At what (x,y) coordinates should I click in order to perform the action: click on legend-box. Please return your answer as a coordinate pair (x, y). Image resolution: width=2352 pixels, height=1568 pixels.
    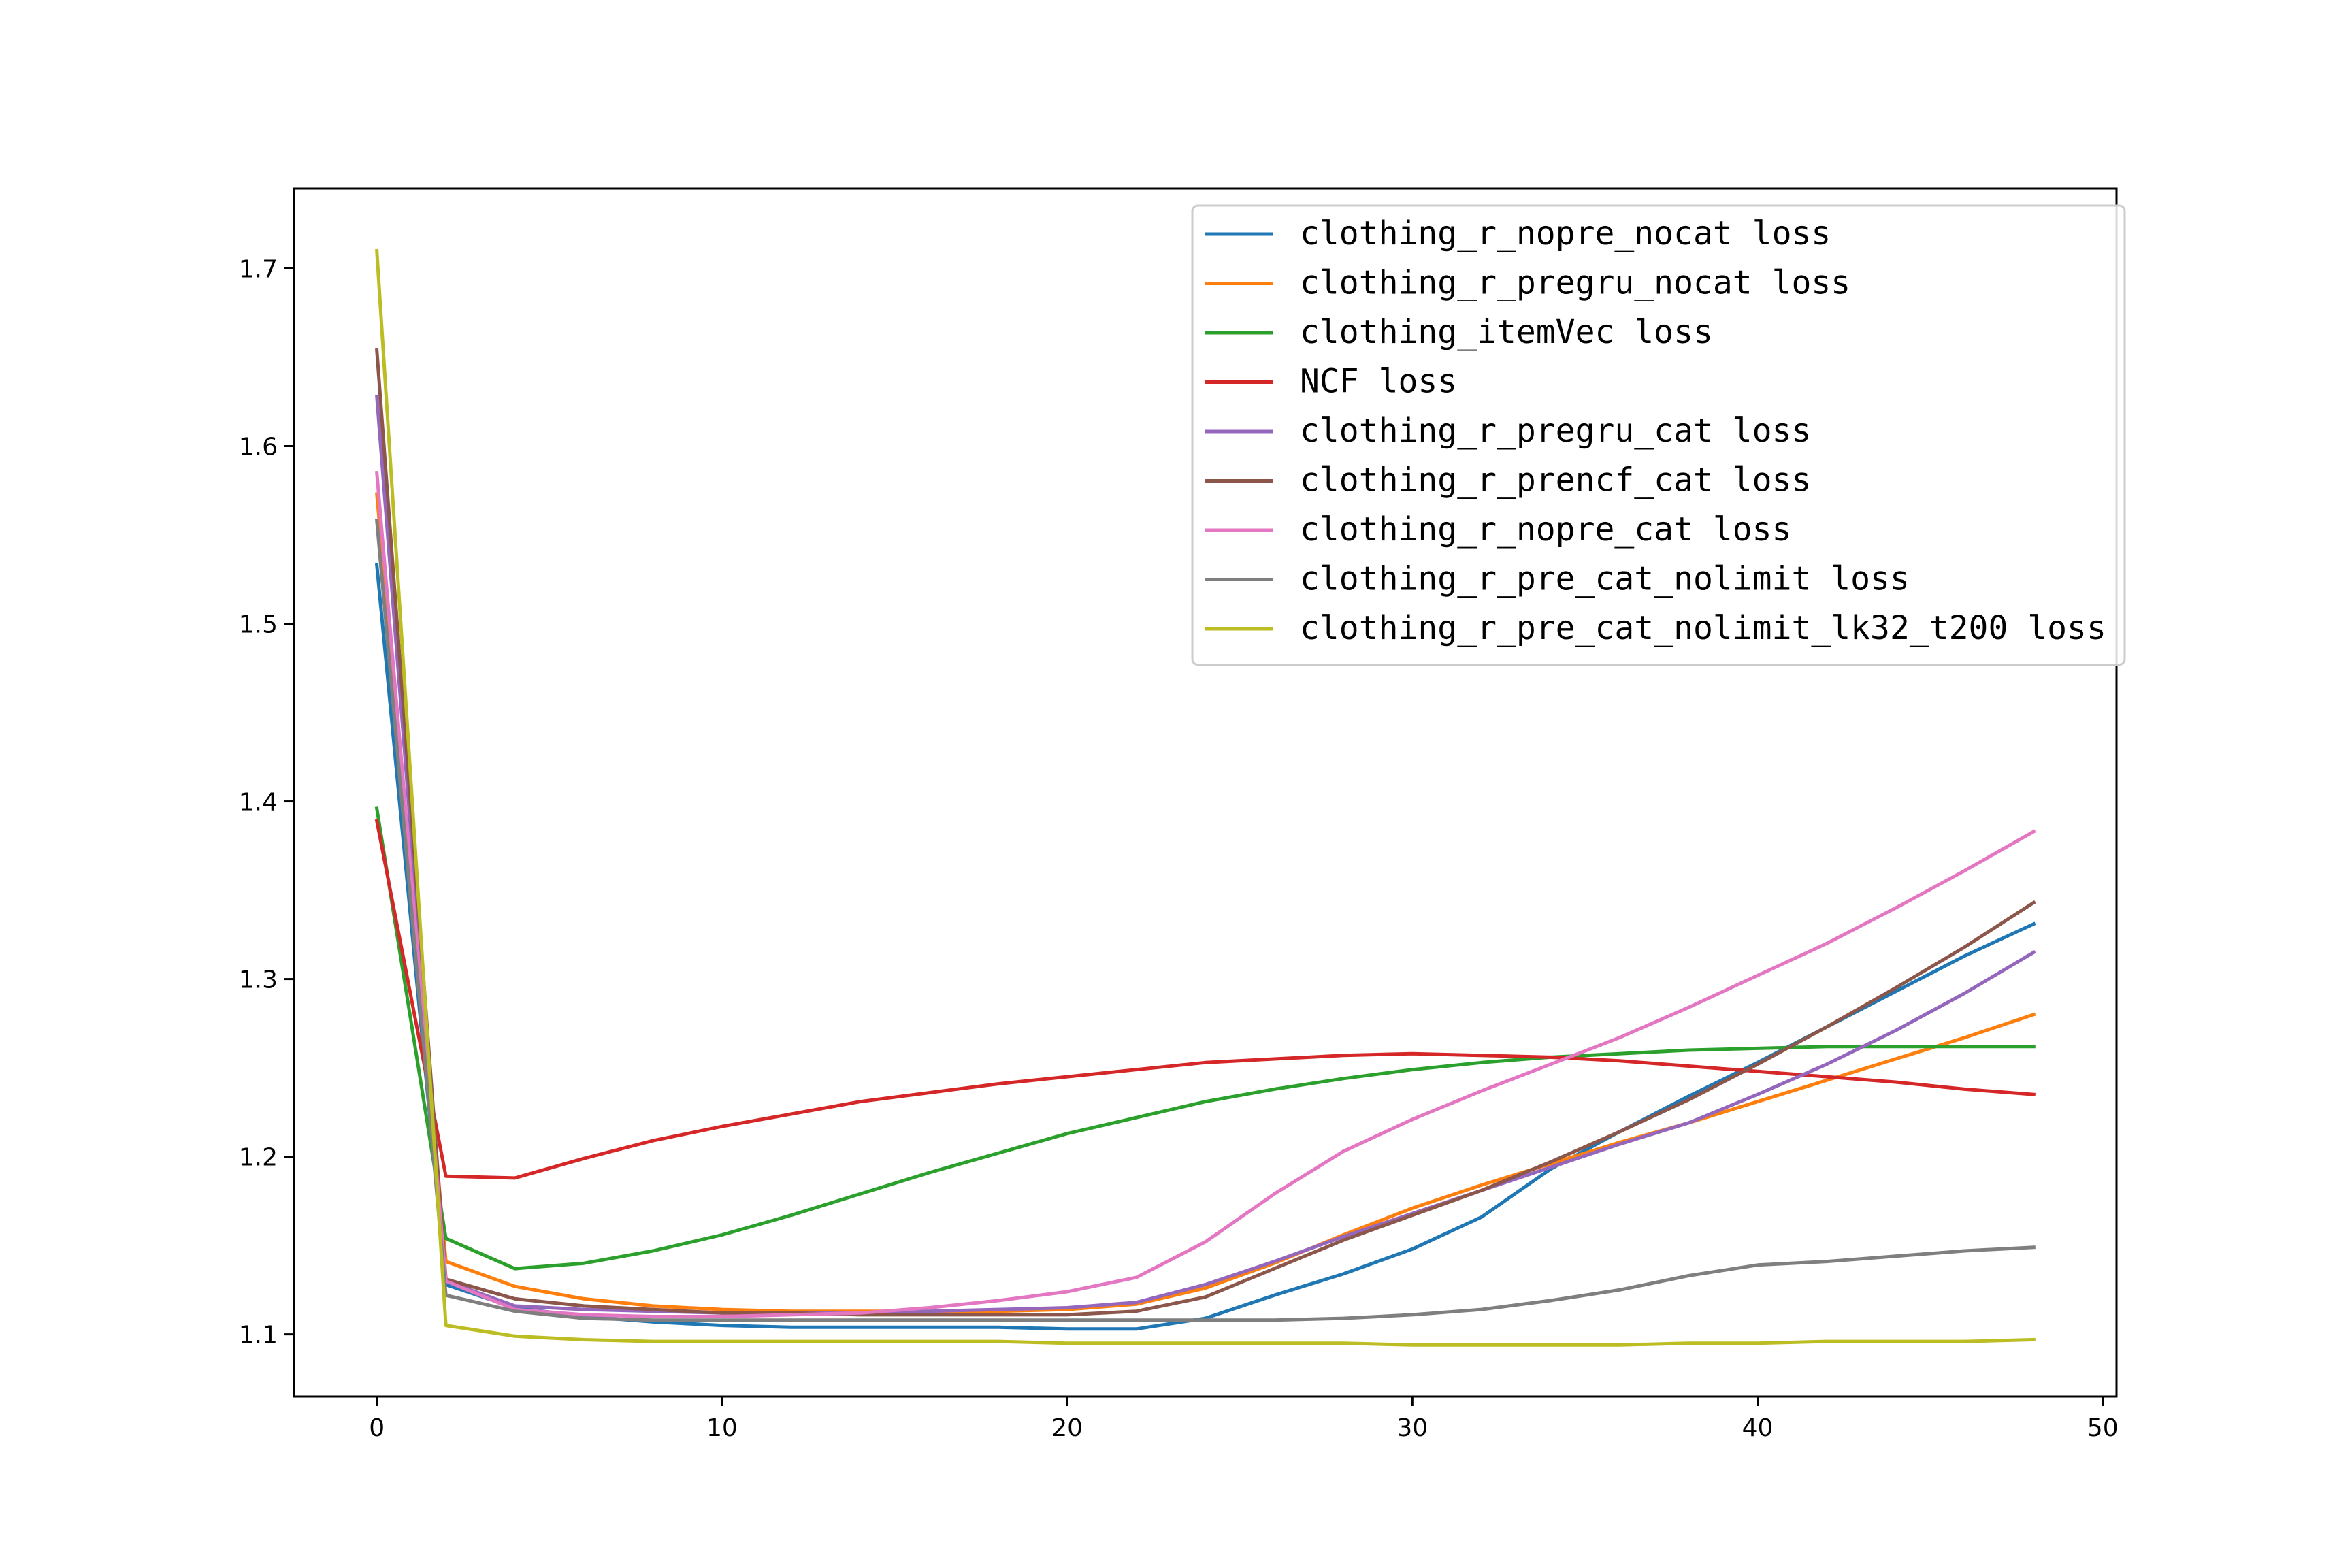
    Looking at the image, I should click on (1659, 435).